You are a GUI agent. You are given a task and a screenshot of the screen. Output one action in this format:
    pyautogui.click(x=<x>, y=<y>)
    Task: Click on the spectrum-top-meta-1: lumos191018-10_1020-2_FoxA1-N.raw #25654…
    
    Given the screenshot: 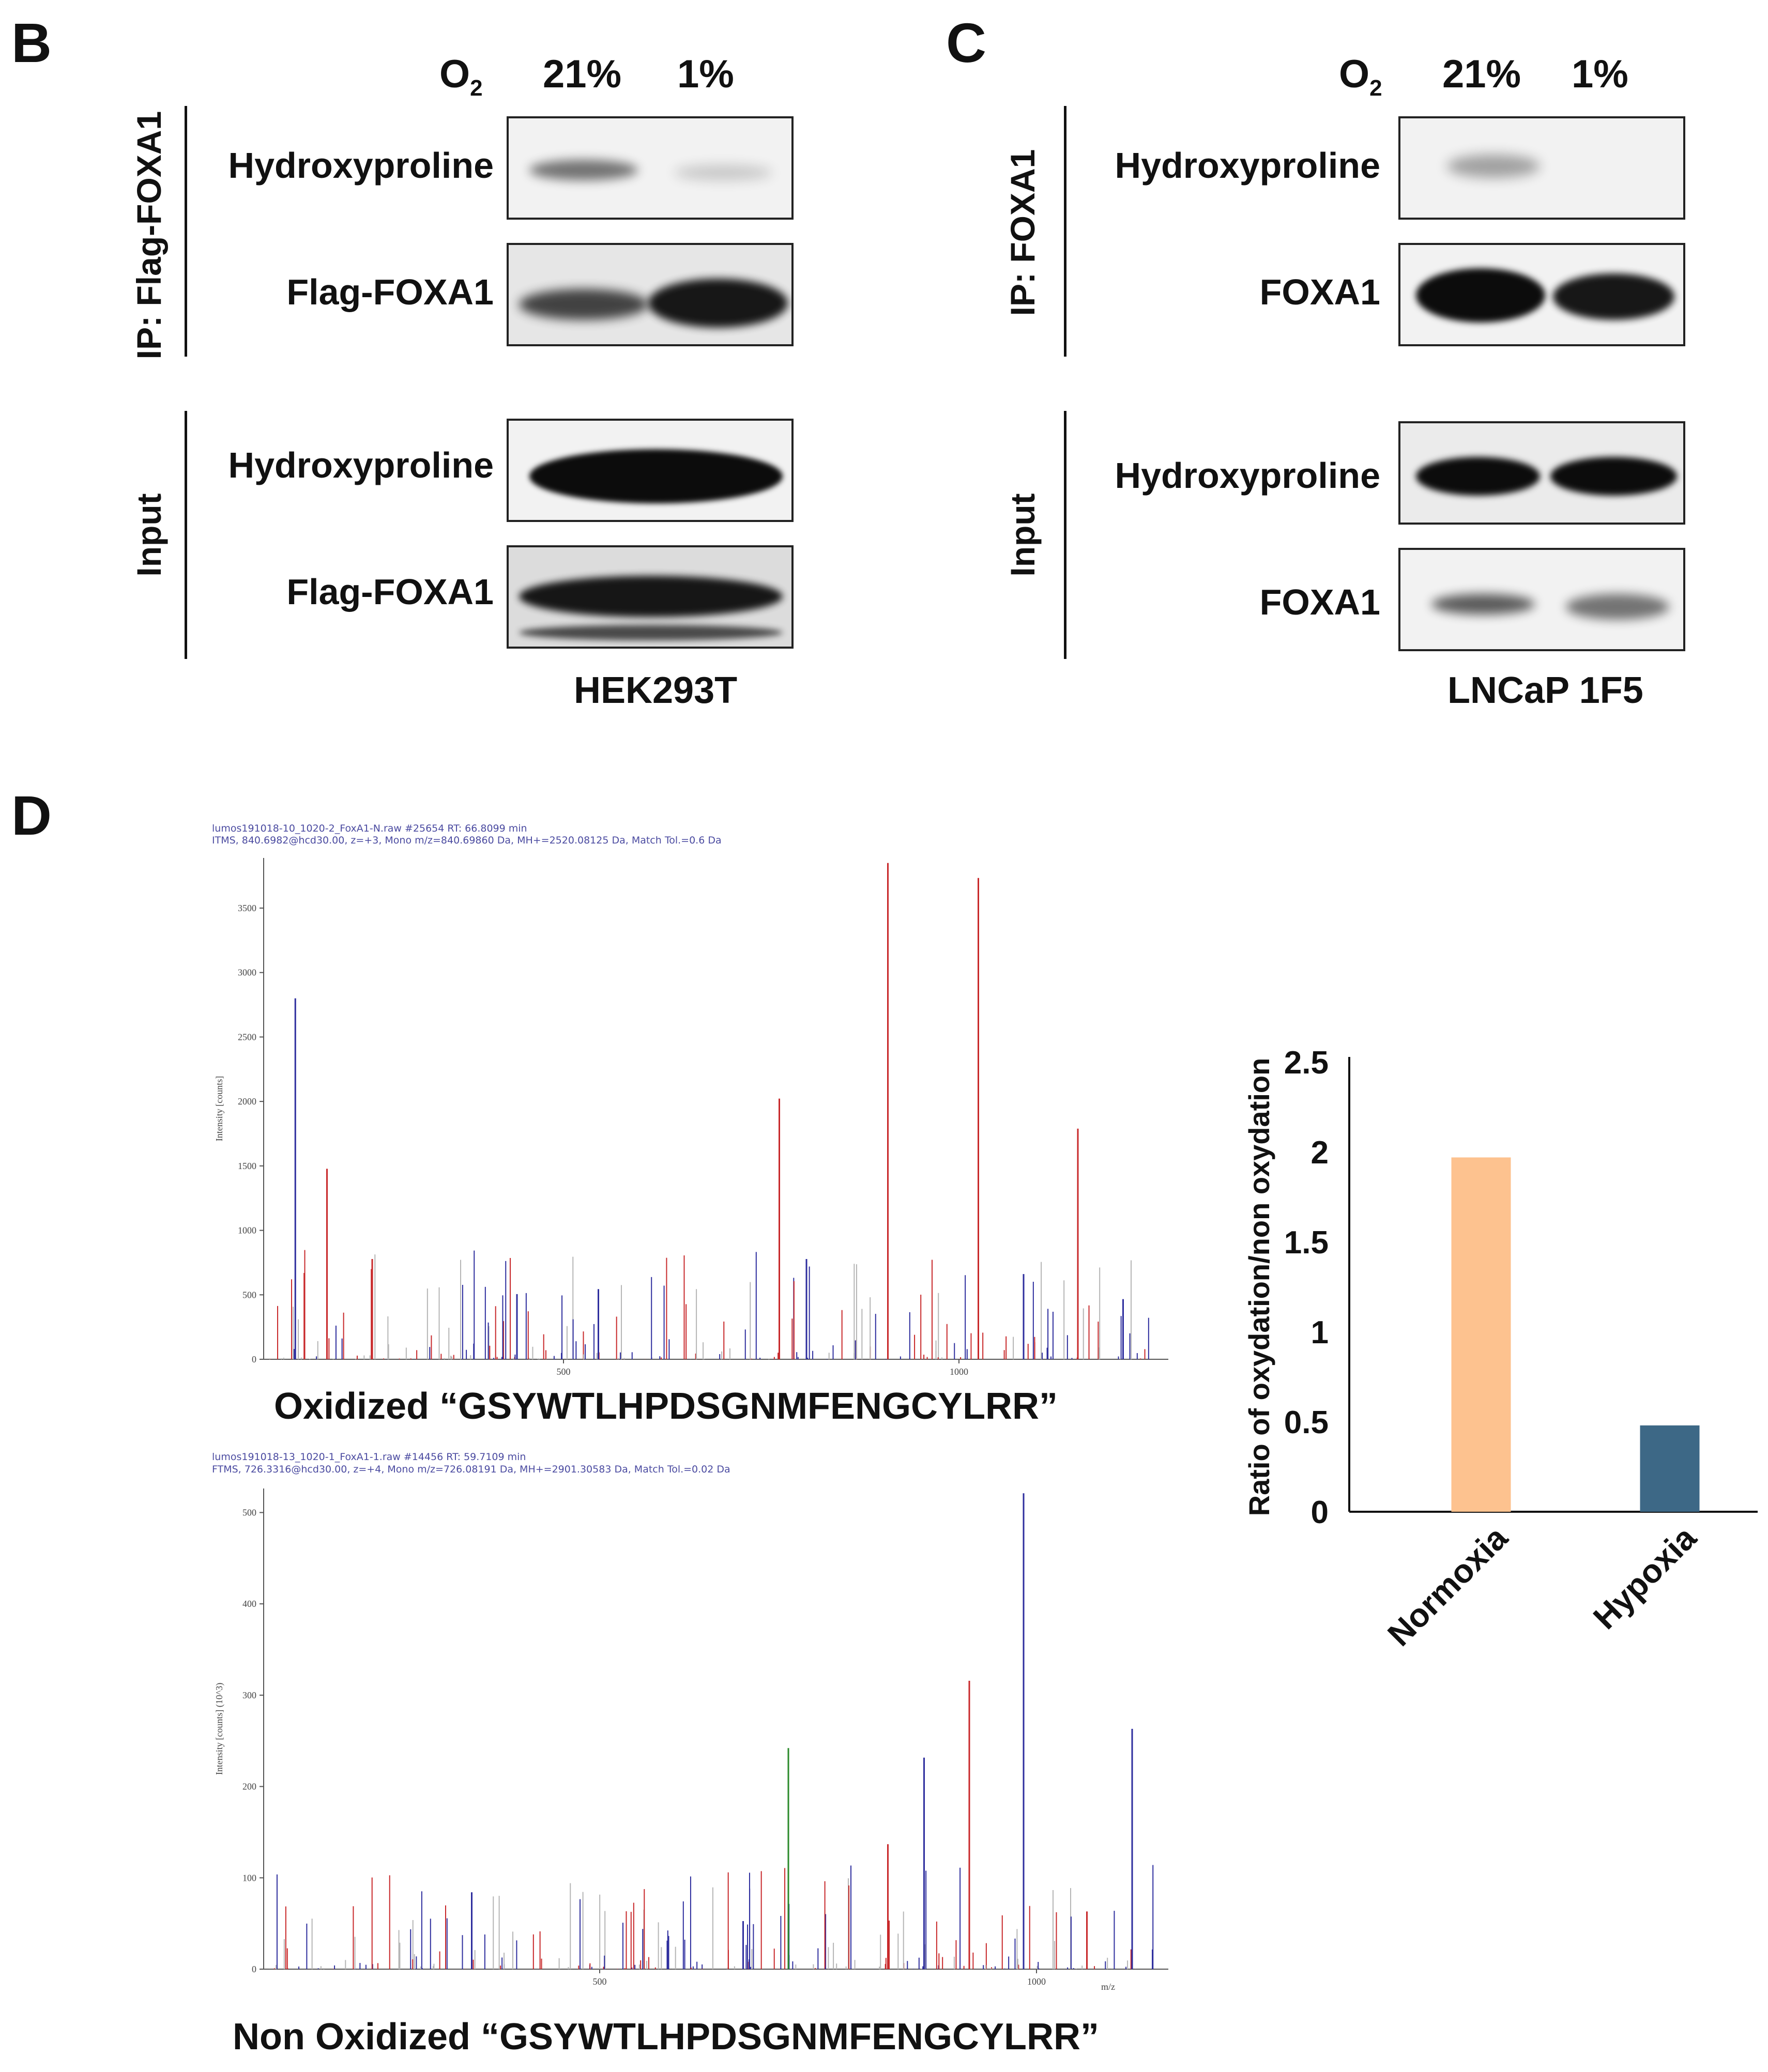 What is the action you would take?
    pyautogui.click(x=370, y=828)
    